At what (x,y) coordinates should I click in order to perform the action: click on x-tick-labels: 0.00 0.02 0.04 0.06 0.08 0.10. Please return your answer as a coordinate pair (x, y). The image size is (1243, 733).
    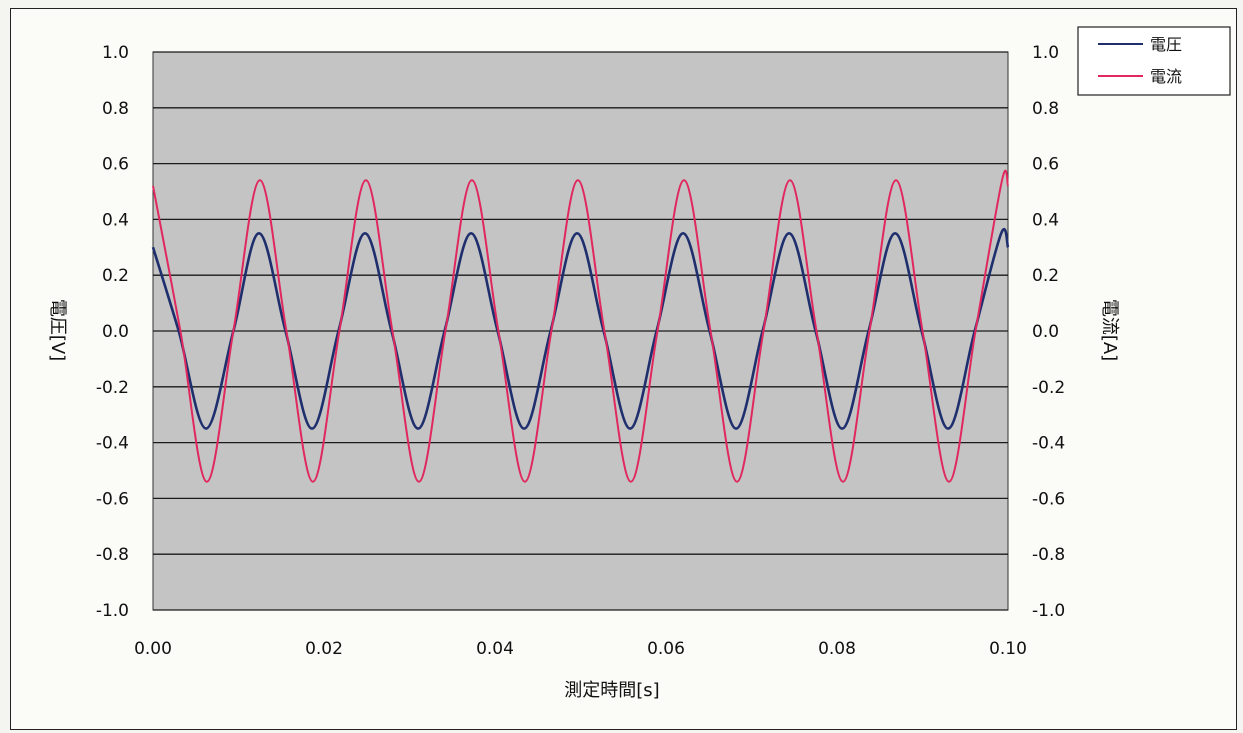
    Looking at the image, I should click on (580, 649).